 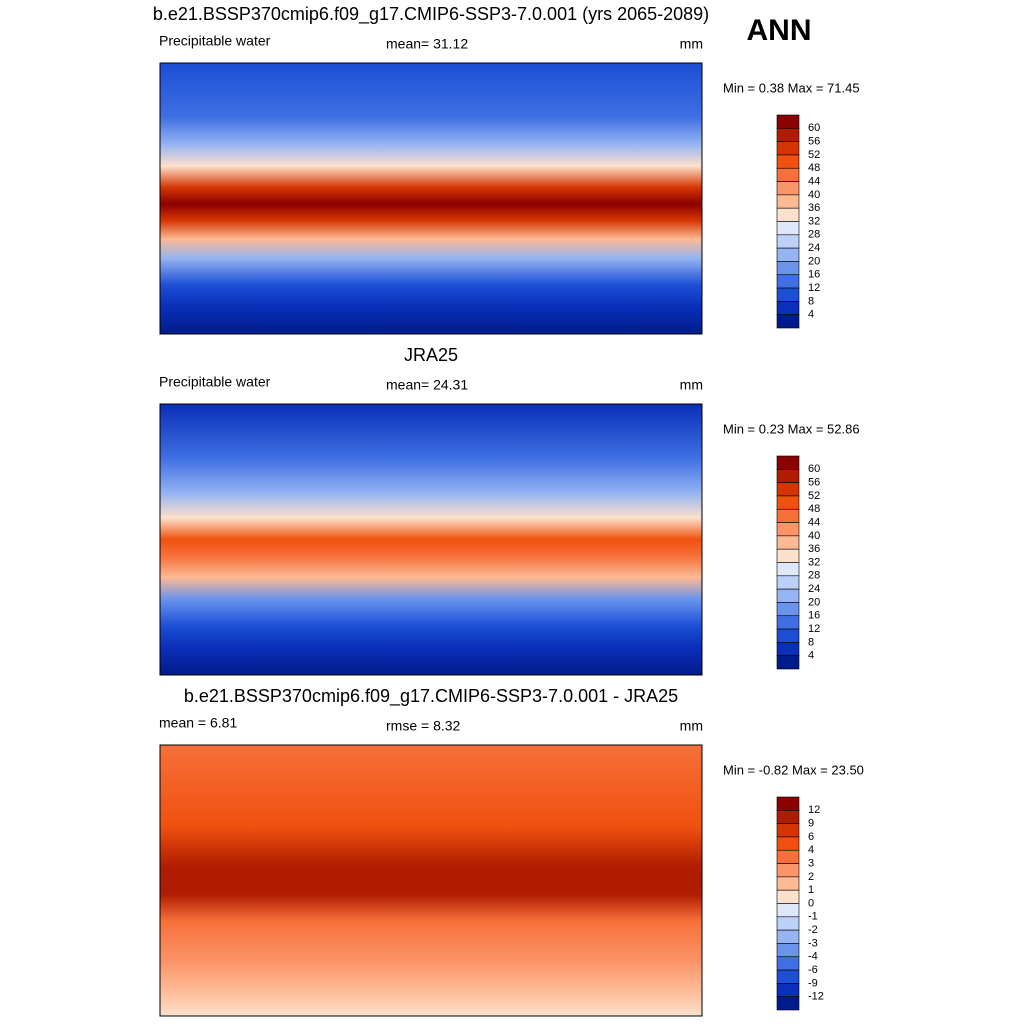 I want to click on colorbar-label: 9, so click(x=811, y=824).